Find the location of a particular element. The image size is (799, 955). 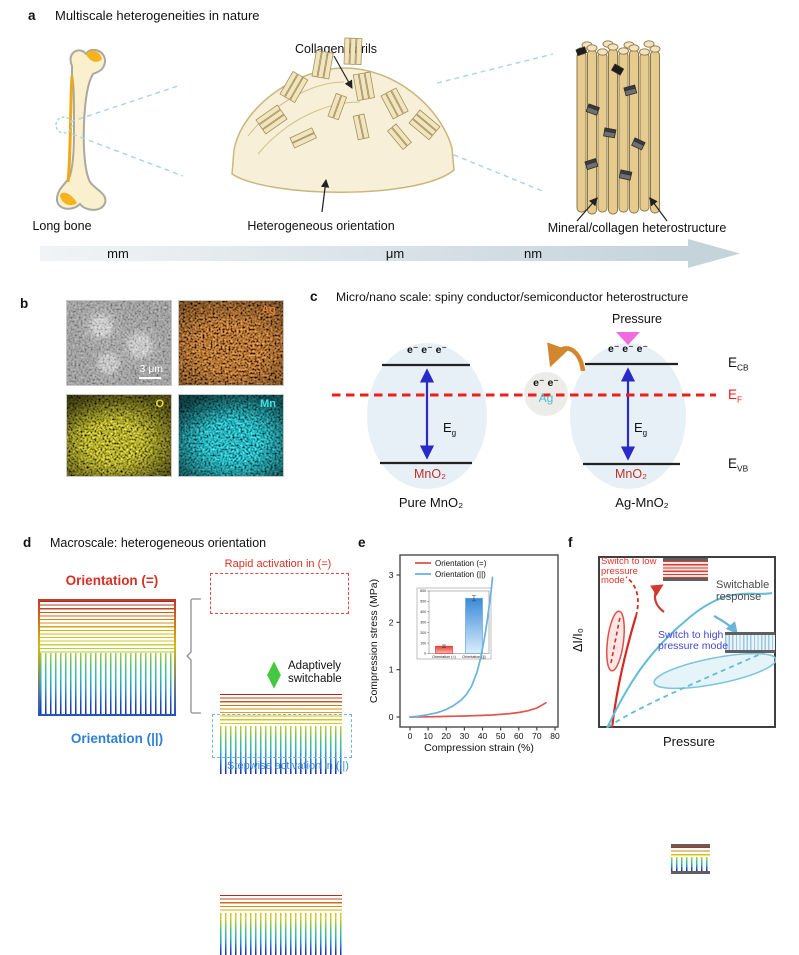

mno2-label-right: MnO₂ is located at coordinates (631, 474).